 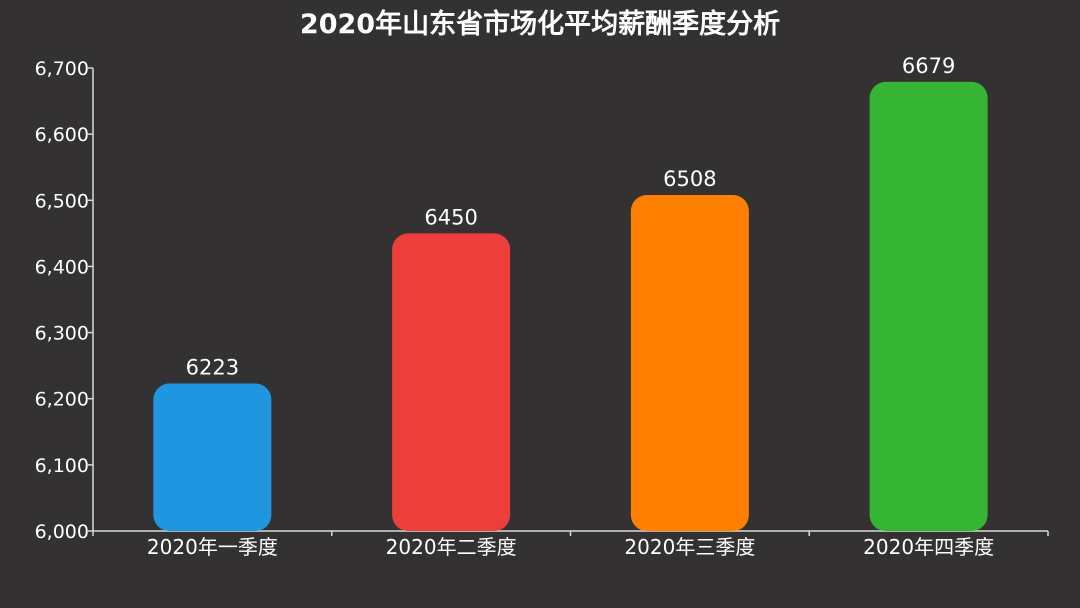 I want to click on y-tick-label: 6,500, so click(x=62, y=201).